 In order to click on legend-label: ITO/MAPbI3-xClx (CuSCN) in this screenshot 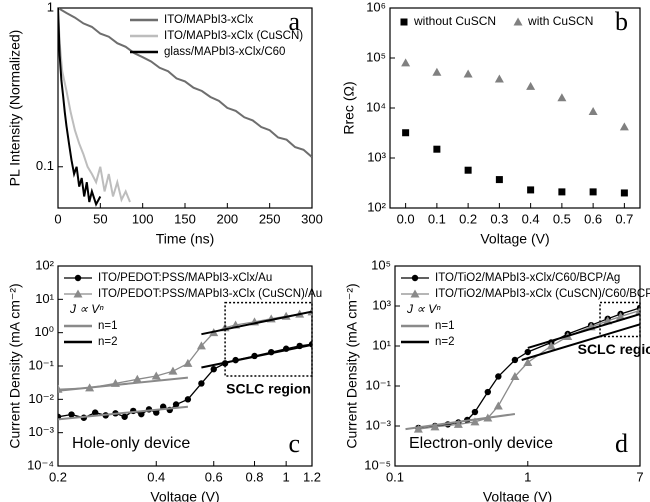, I will do `click(233, 36)`.